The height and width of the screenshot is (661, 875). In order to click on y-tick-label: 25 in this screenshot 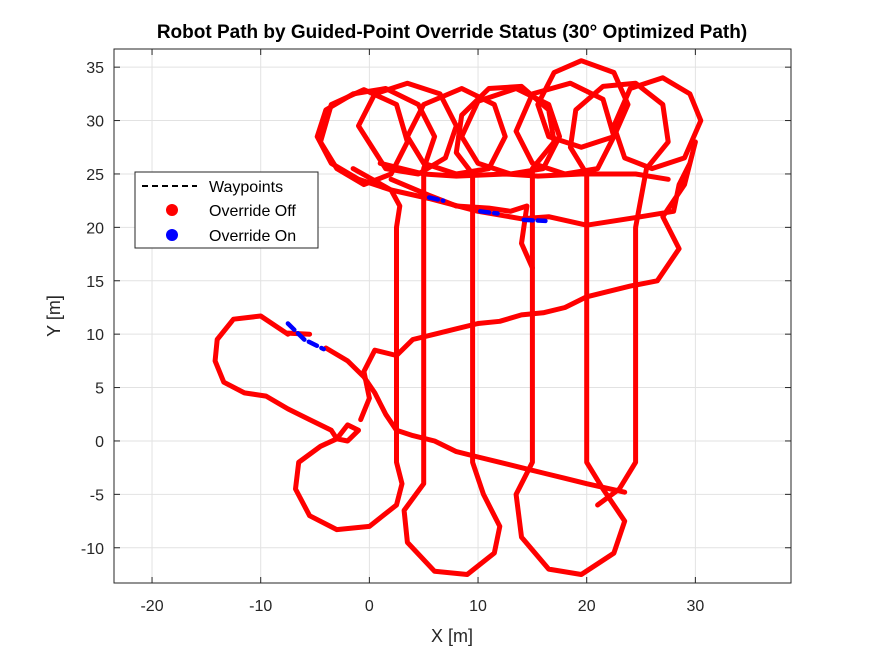, I will do `click(95, 175)`.